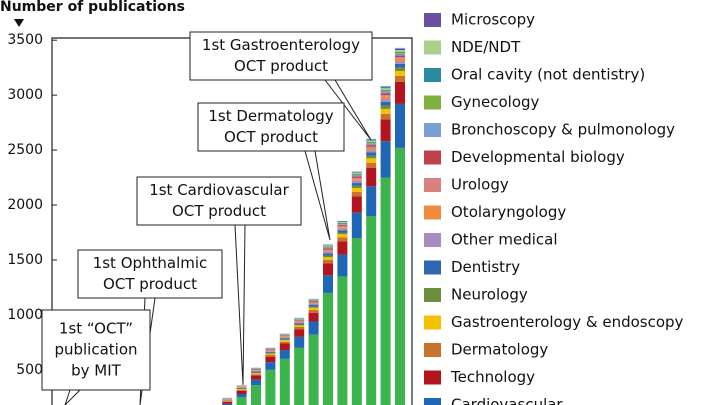 The height and width of the screenshot is (405, 720). What do you see at coordinates (96, 329) in the screenshot?
I see `annotation-text: 1st “OCT”` at bounding box center [96, 329].